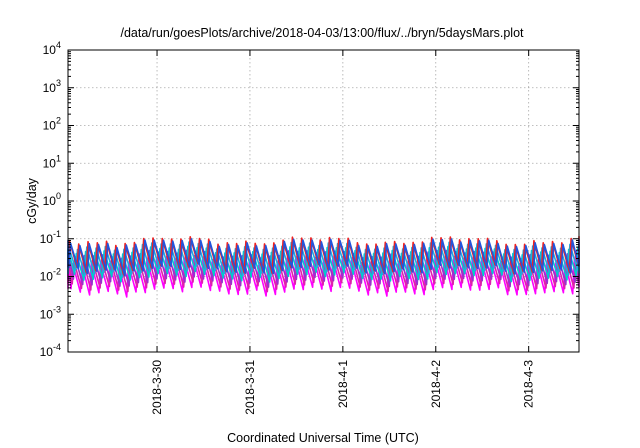 The height and width of the screenshot is (448, 640). What do you see at coordinates (52, 86) in the screenshot?
I see `y-tick-label: 10³` at bounding box center [52, 86].